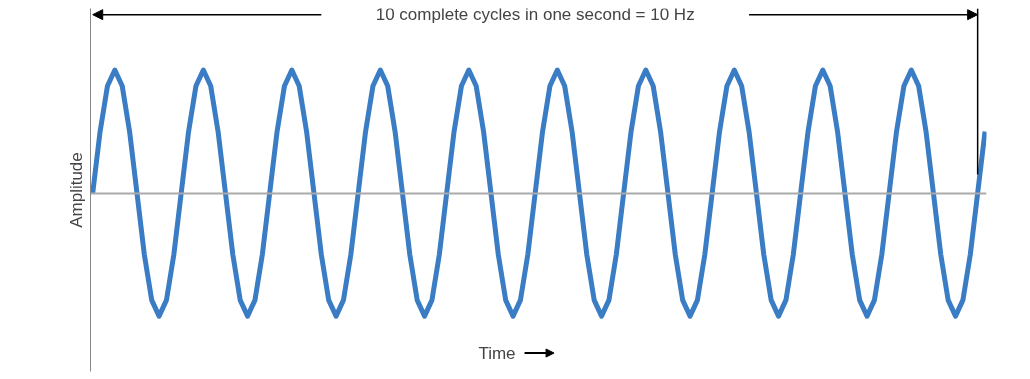 The height and width of the screenshot is (379, 1030). I want to click on y-axis-title: Amplitude, so click(76, 190).